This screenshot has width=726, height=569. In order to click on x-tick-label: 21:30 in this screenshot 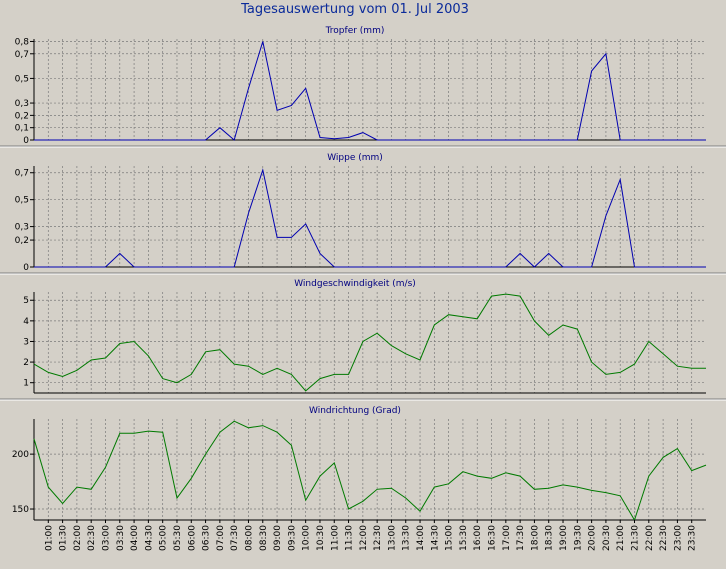, I will do `click(636, 538)`.